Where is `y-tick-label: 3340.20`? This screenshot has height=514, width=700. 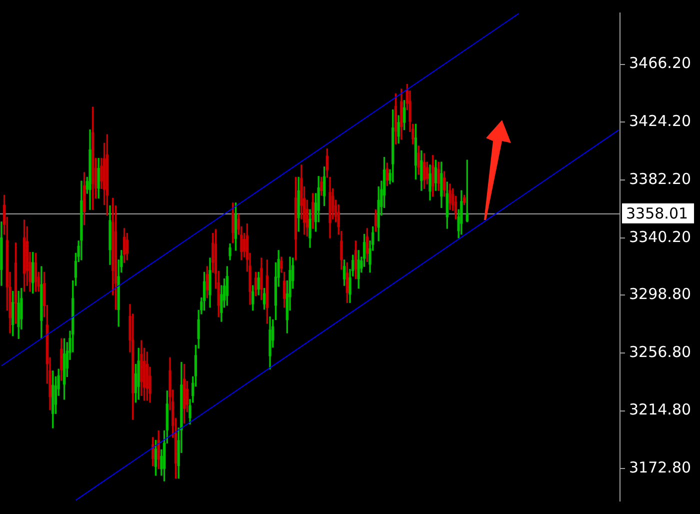 y-tick-label: 3340.20 is located at coordinates (660, 237).